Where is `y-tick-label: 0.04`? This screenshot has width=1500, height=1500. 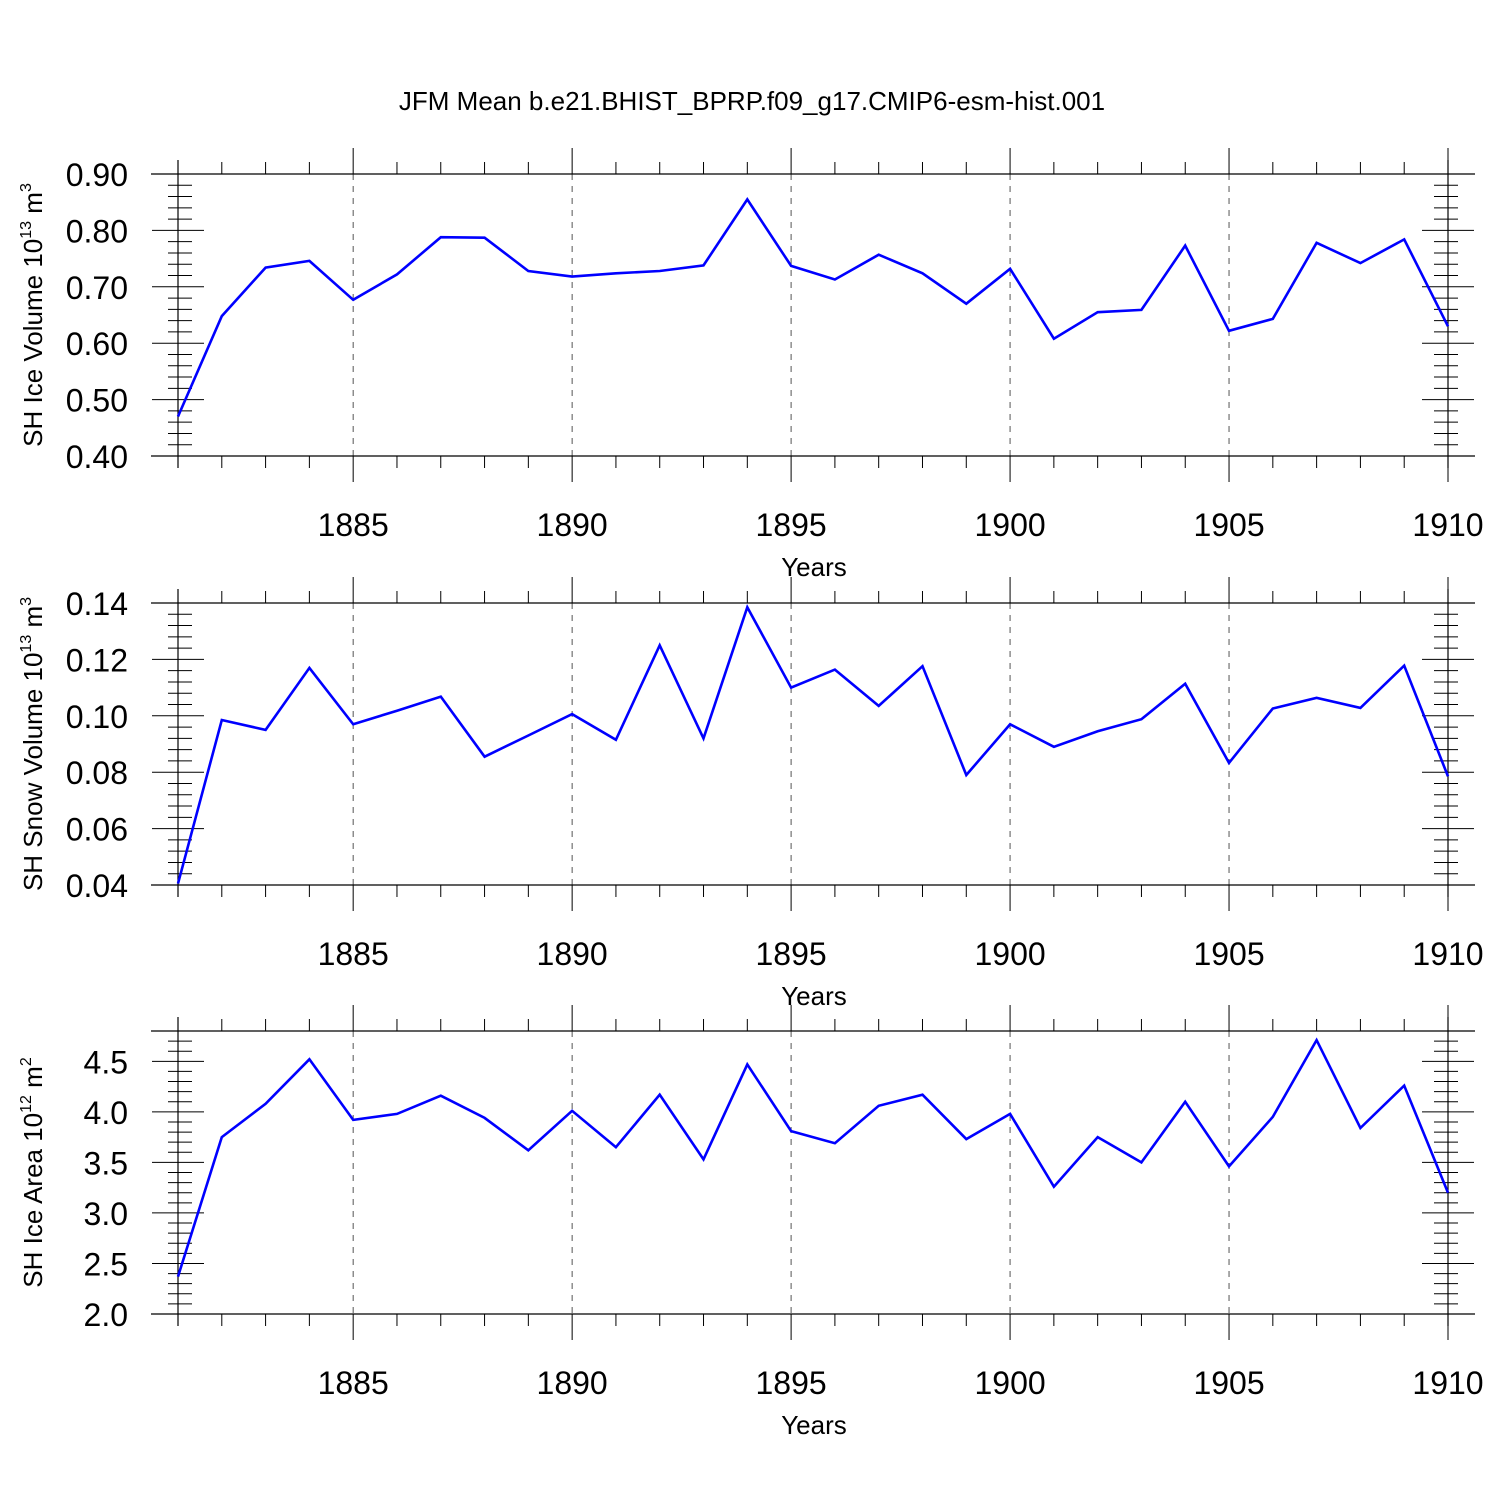 y-tick-label: 0.04 is located at coordinates (97, 886).